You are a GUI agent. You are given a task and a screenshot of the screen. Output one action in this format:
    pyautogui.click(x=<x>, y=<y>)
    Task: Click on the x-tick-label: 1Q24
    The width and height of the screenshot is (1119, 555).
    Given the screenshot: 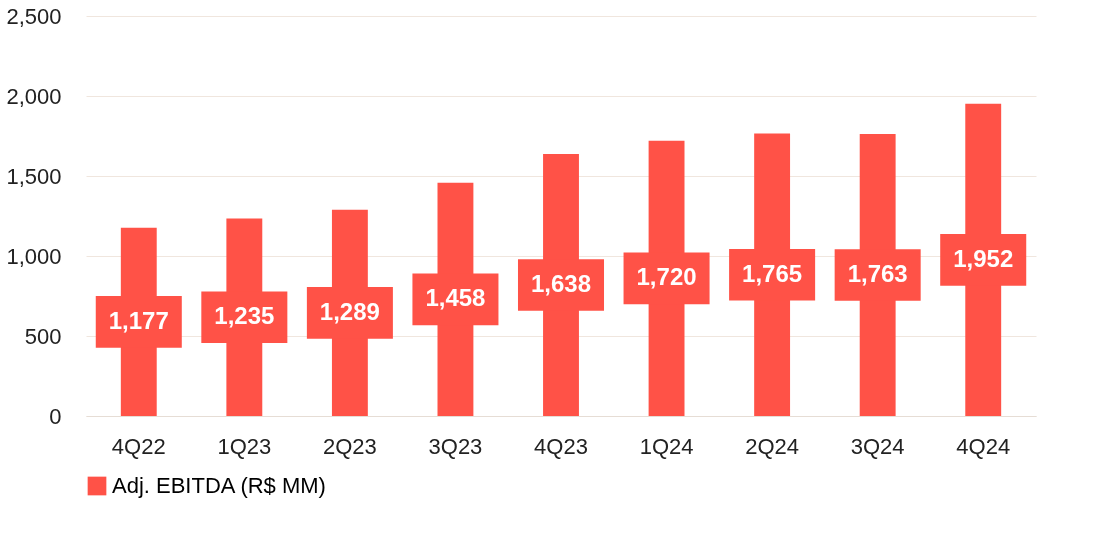 What is the action you would take?
    pyautogui.click(x=666, y=446)
    